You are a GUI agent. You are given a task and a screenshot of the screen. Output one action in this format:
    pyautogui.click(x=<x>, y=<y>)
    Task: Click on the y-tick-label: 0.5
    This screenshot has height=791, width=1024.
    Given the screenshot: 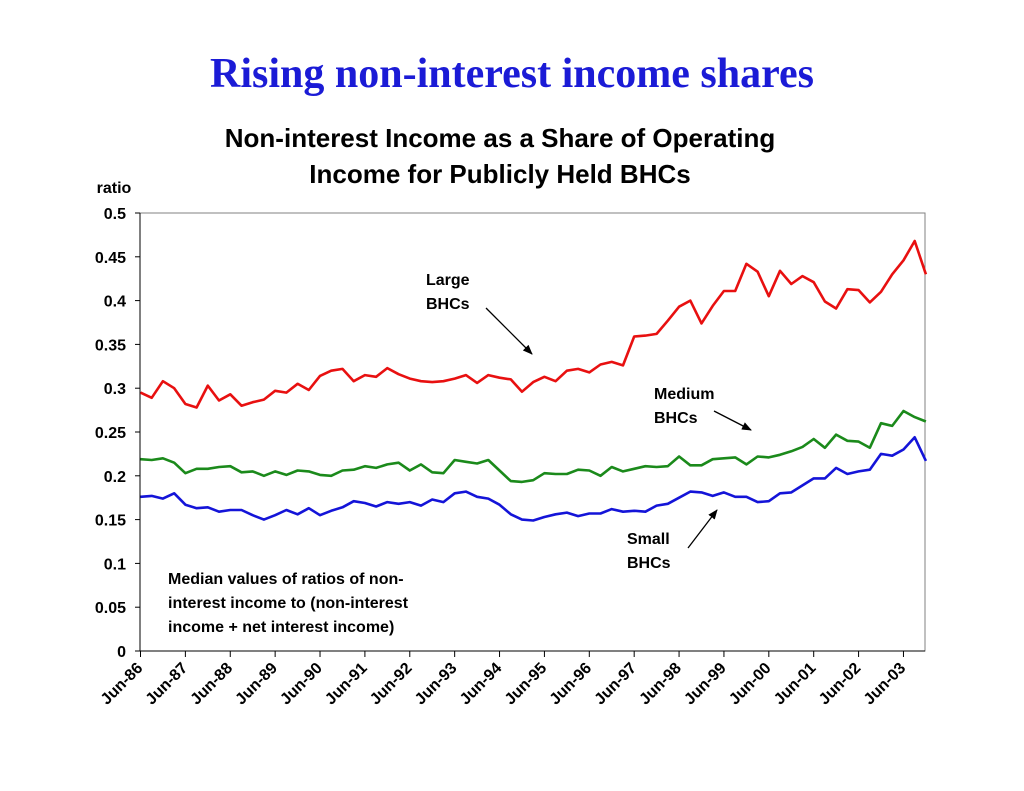 What is the action you would take?
    pyautogui.click(x=115, y=214)
    